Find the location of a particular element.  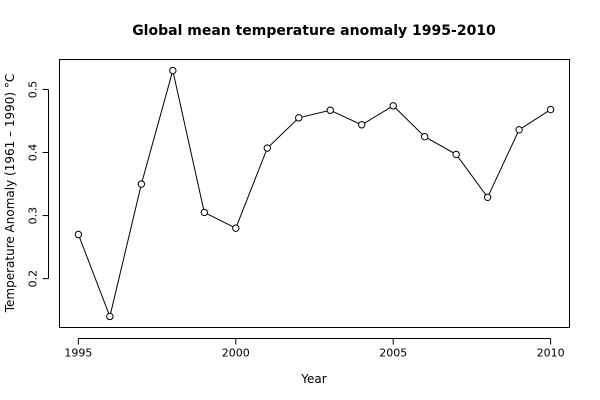

y-tick-label: 0.5 is located at coordinates (33, 90).